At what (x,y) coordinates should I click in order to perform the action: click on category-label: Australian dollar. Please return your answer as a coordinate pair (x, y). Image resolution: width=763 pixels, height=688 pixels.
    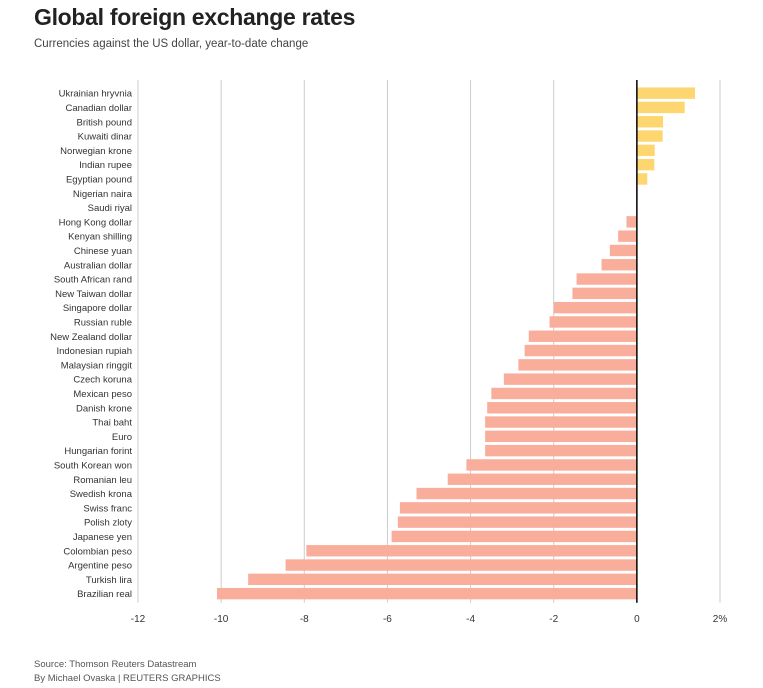
    Looking at the image, I should click on (98, 265).